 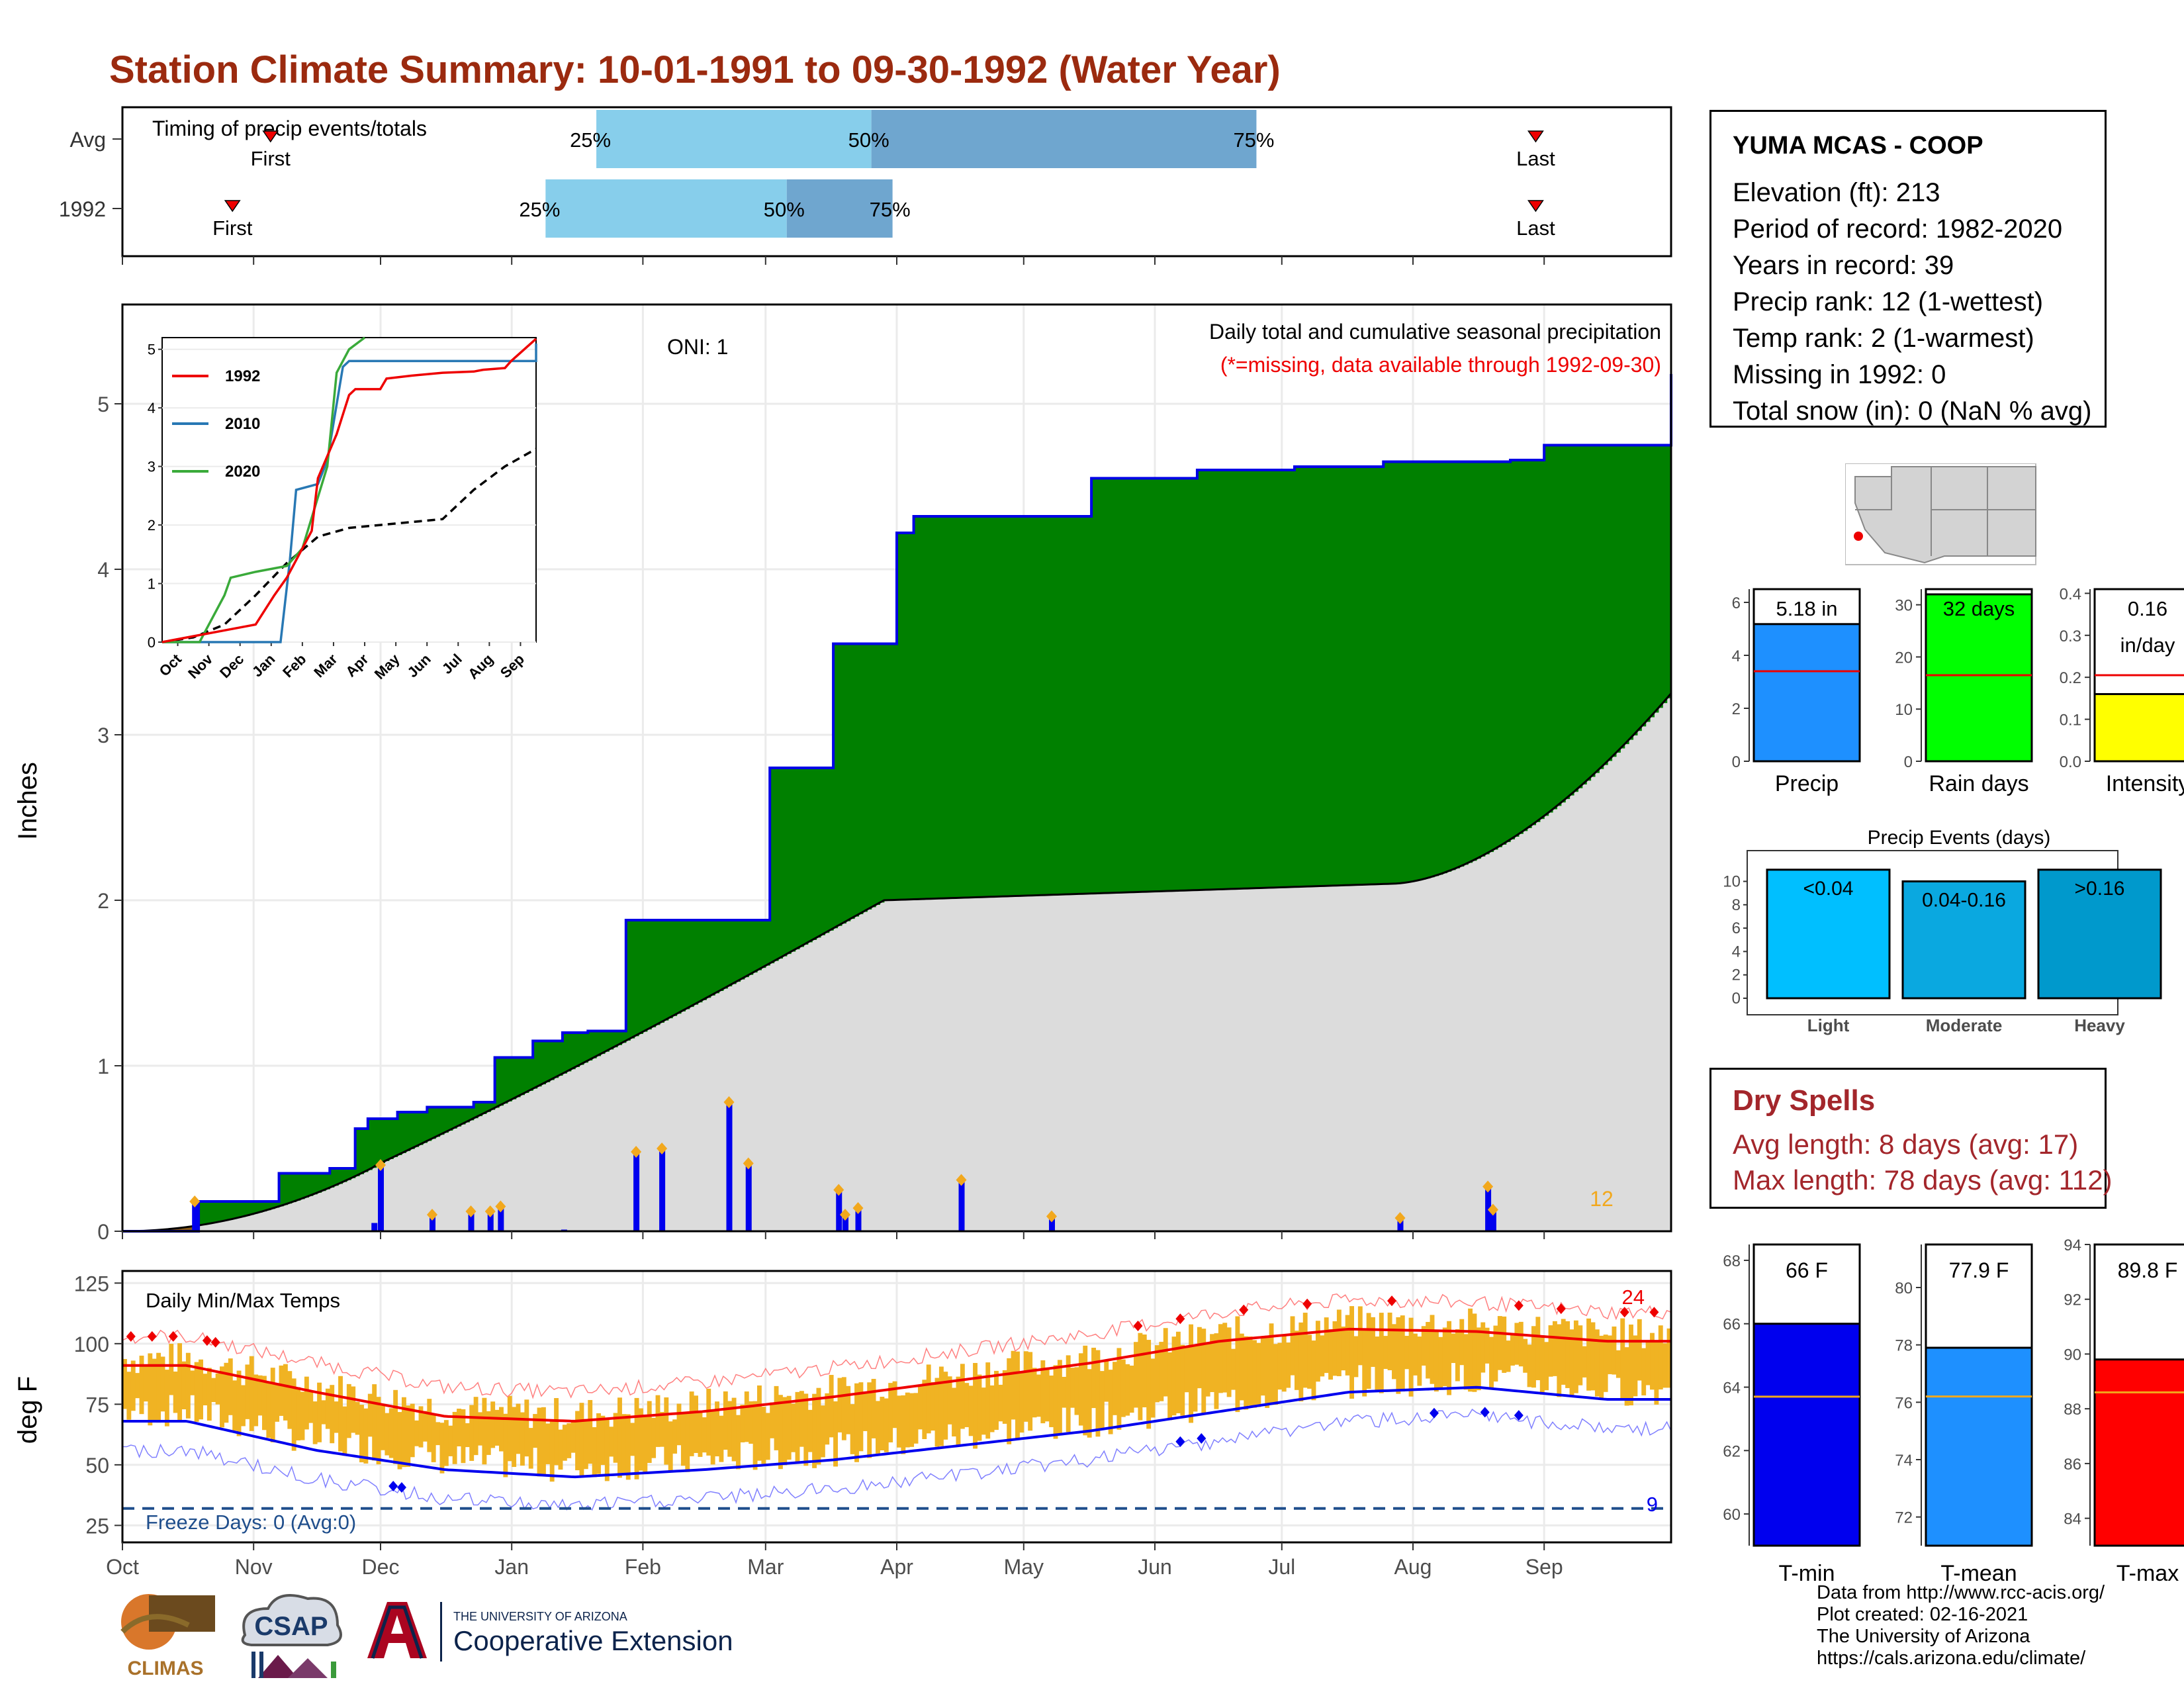 What do you see at coordinates (1732, 1515) in the screenshot?
I see `temp-summary-y-label: 60` at bounding box center [1732, 1515].